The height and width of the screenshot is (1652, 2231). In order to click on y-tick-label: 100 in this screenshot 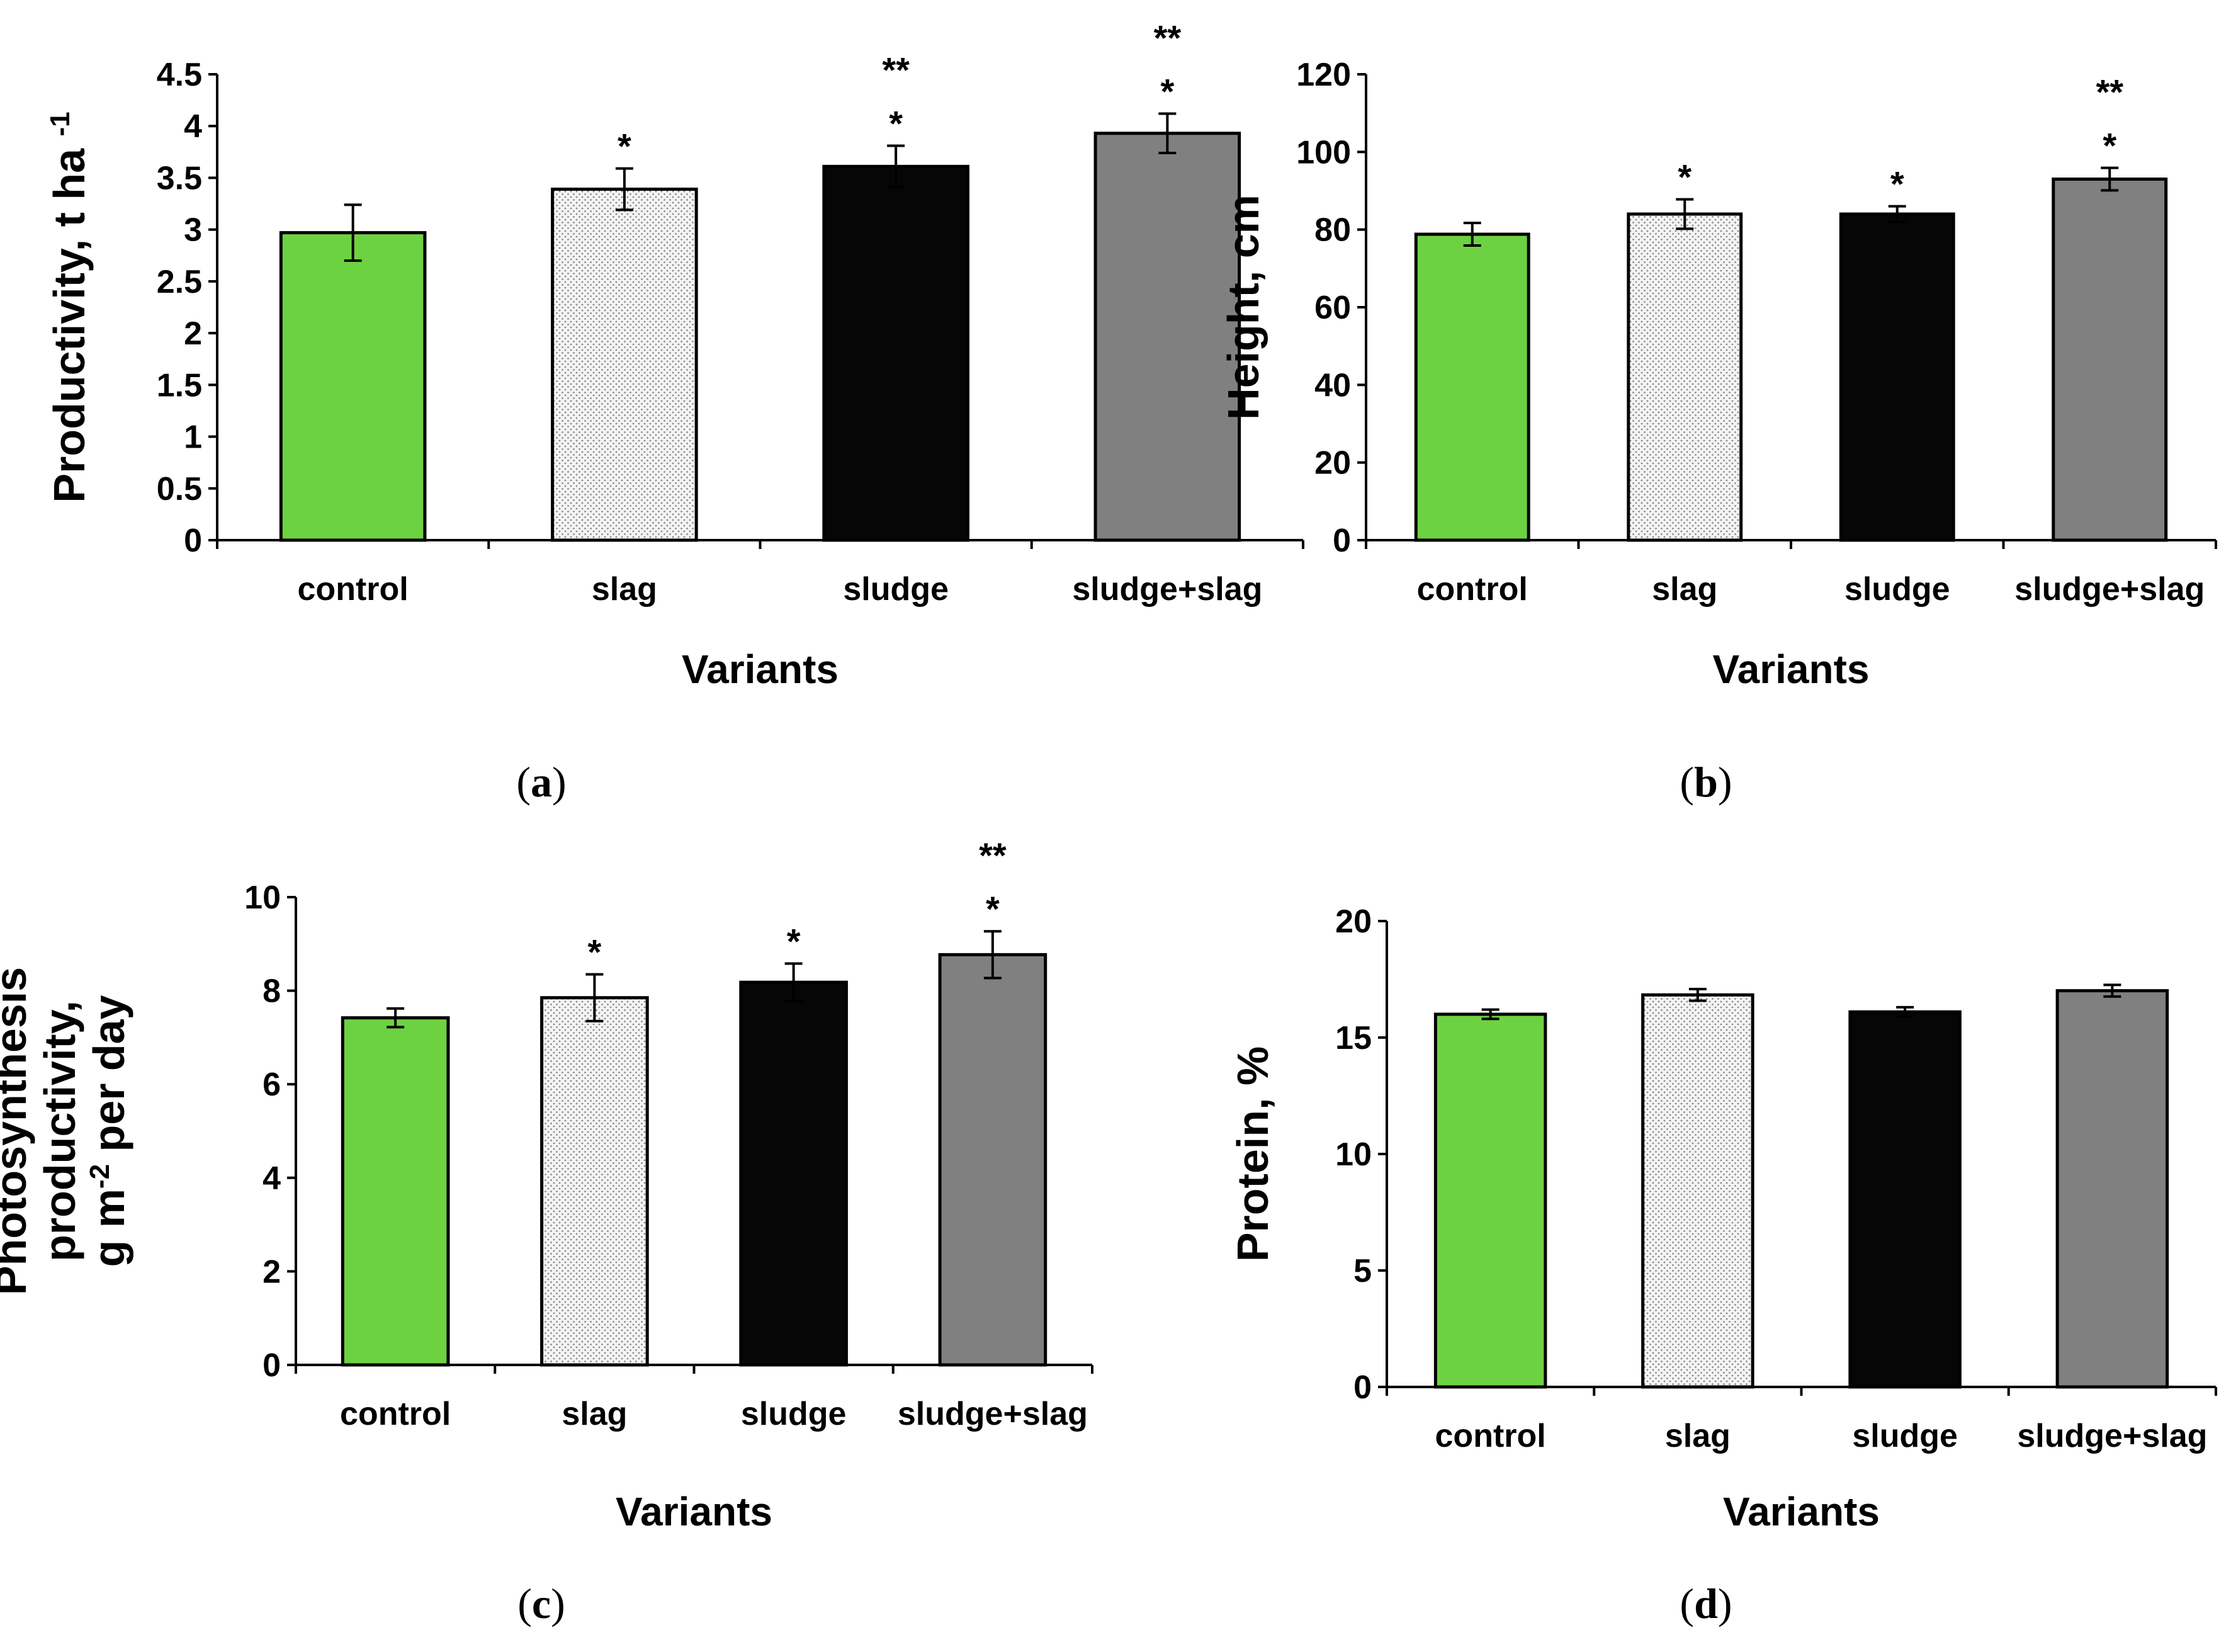, I will do `click(1324, 152)`.